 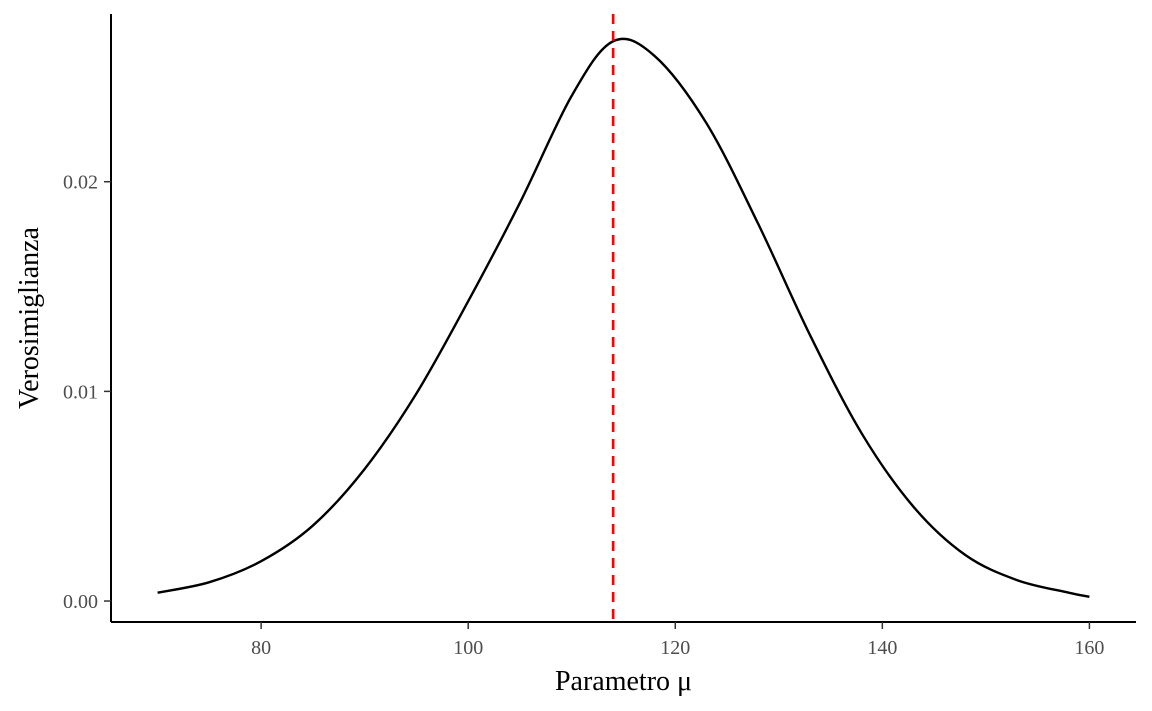 I want to click on y-tick-label: 0.01, so click(x=80, y=392).